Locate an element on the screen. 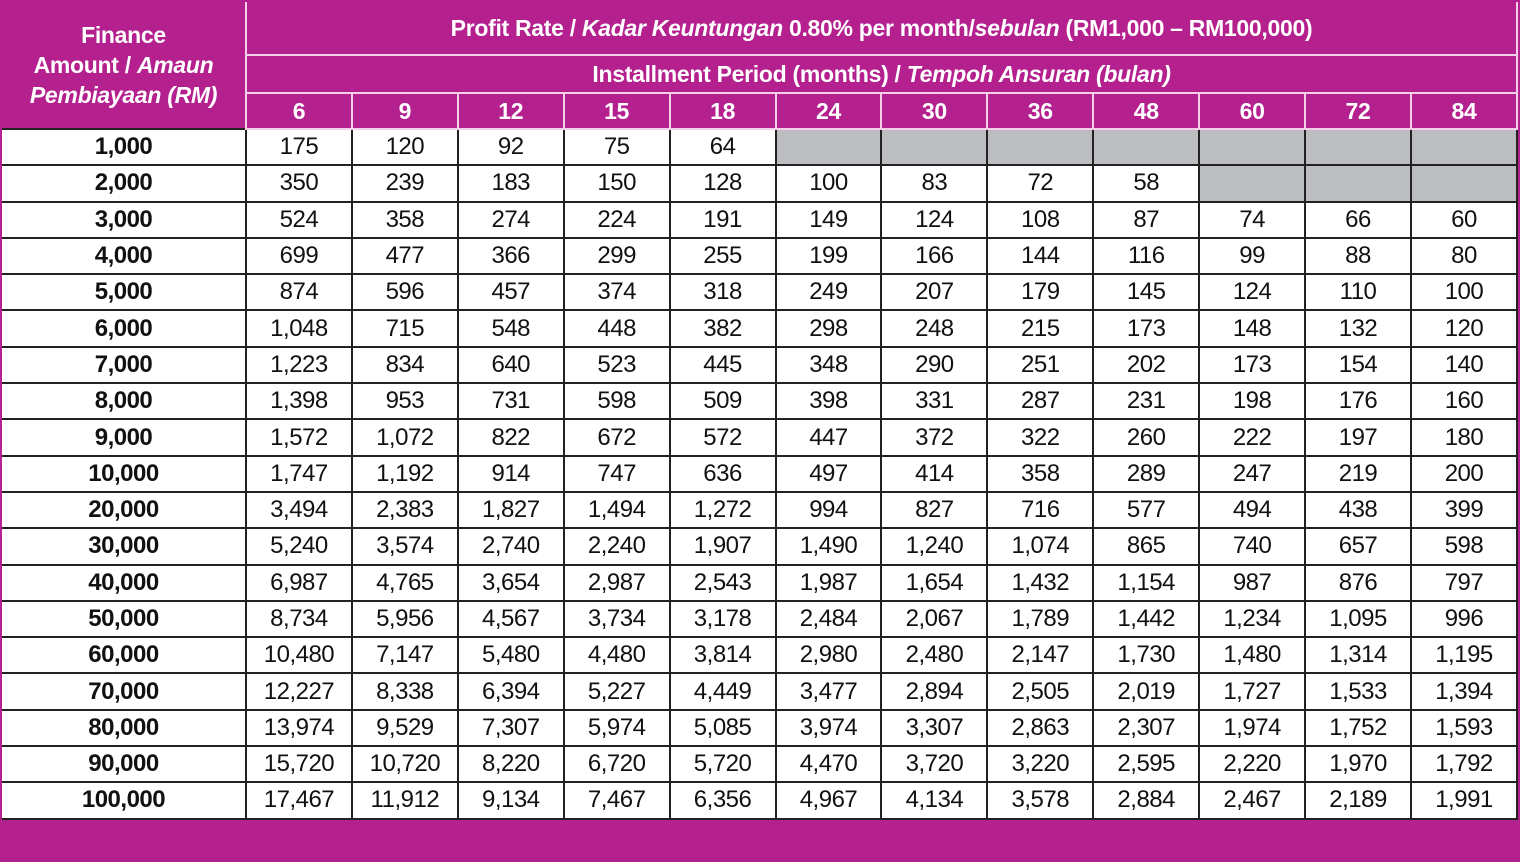 The image size is (1520, 862). installment-cell: 222 is located at coordinates (1252, 437).